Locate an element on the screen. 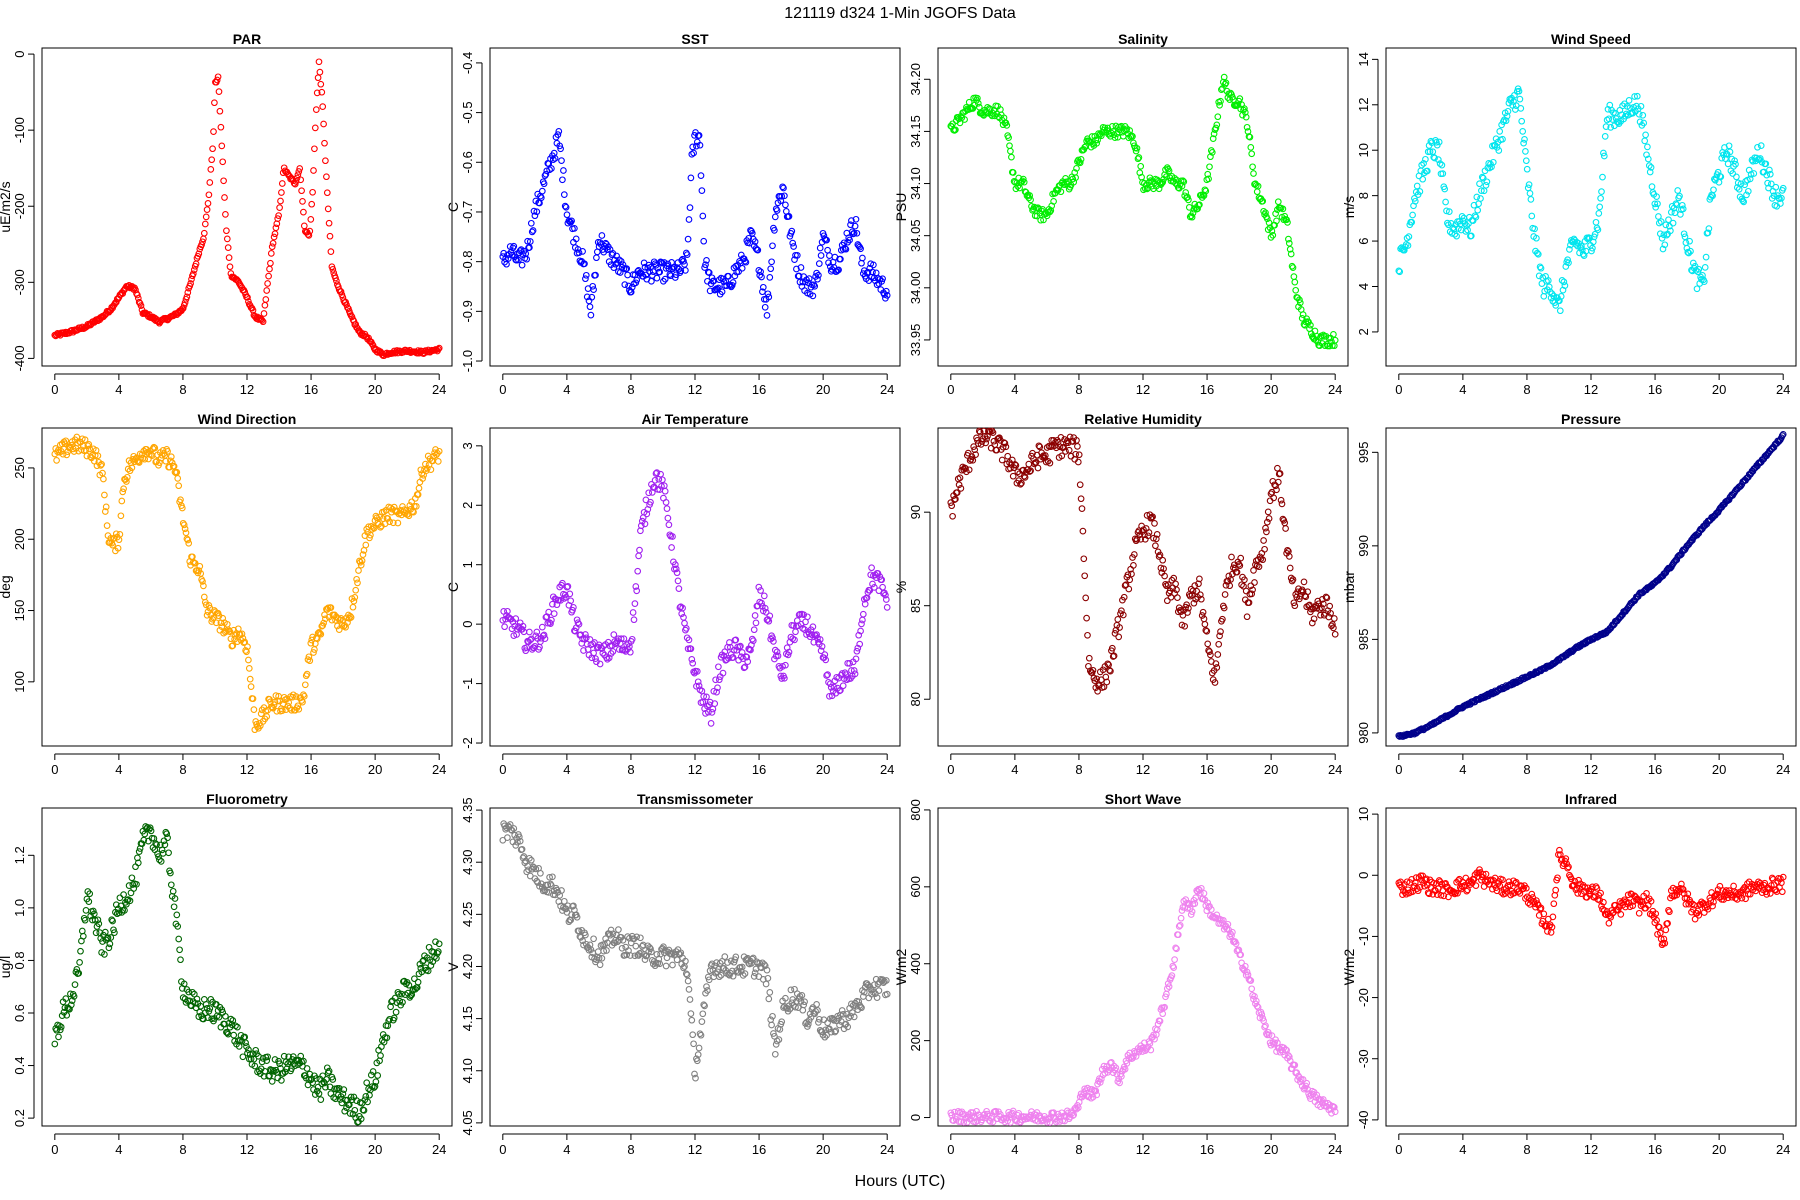 The width and height of the screenshot is (1800, 1200). x-tick-label: 0 is located at coordinates (950, 769).